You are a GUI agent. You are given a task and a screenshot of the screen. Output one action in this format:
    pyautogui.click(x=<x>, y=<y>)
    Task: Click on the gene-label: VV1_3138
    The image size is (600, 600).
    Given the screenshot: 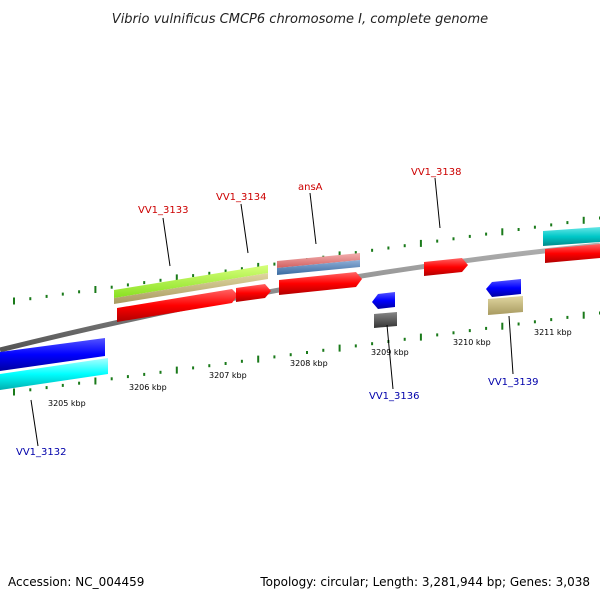 What is the action you would take?
    pyautogui.click(x=436, y=172)
    